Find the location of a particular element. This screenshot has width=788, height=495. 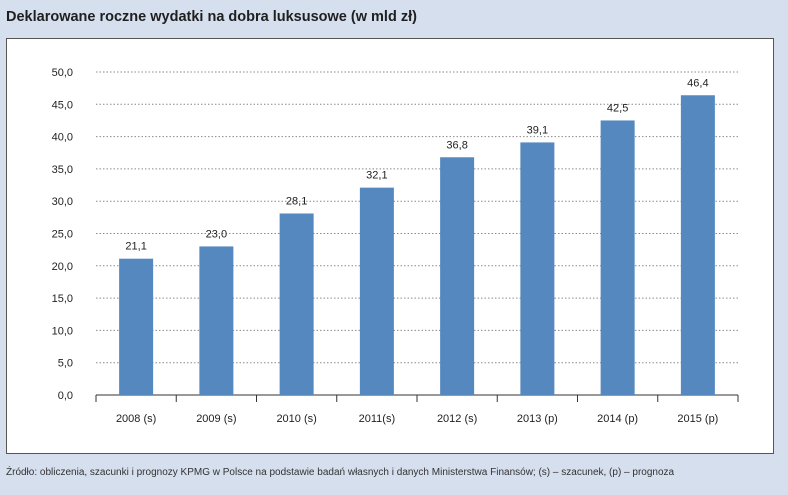

x-tick-label: 2009 (s) is located at coordinates (216, 419).